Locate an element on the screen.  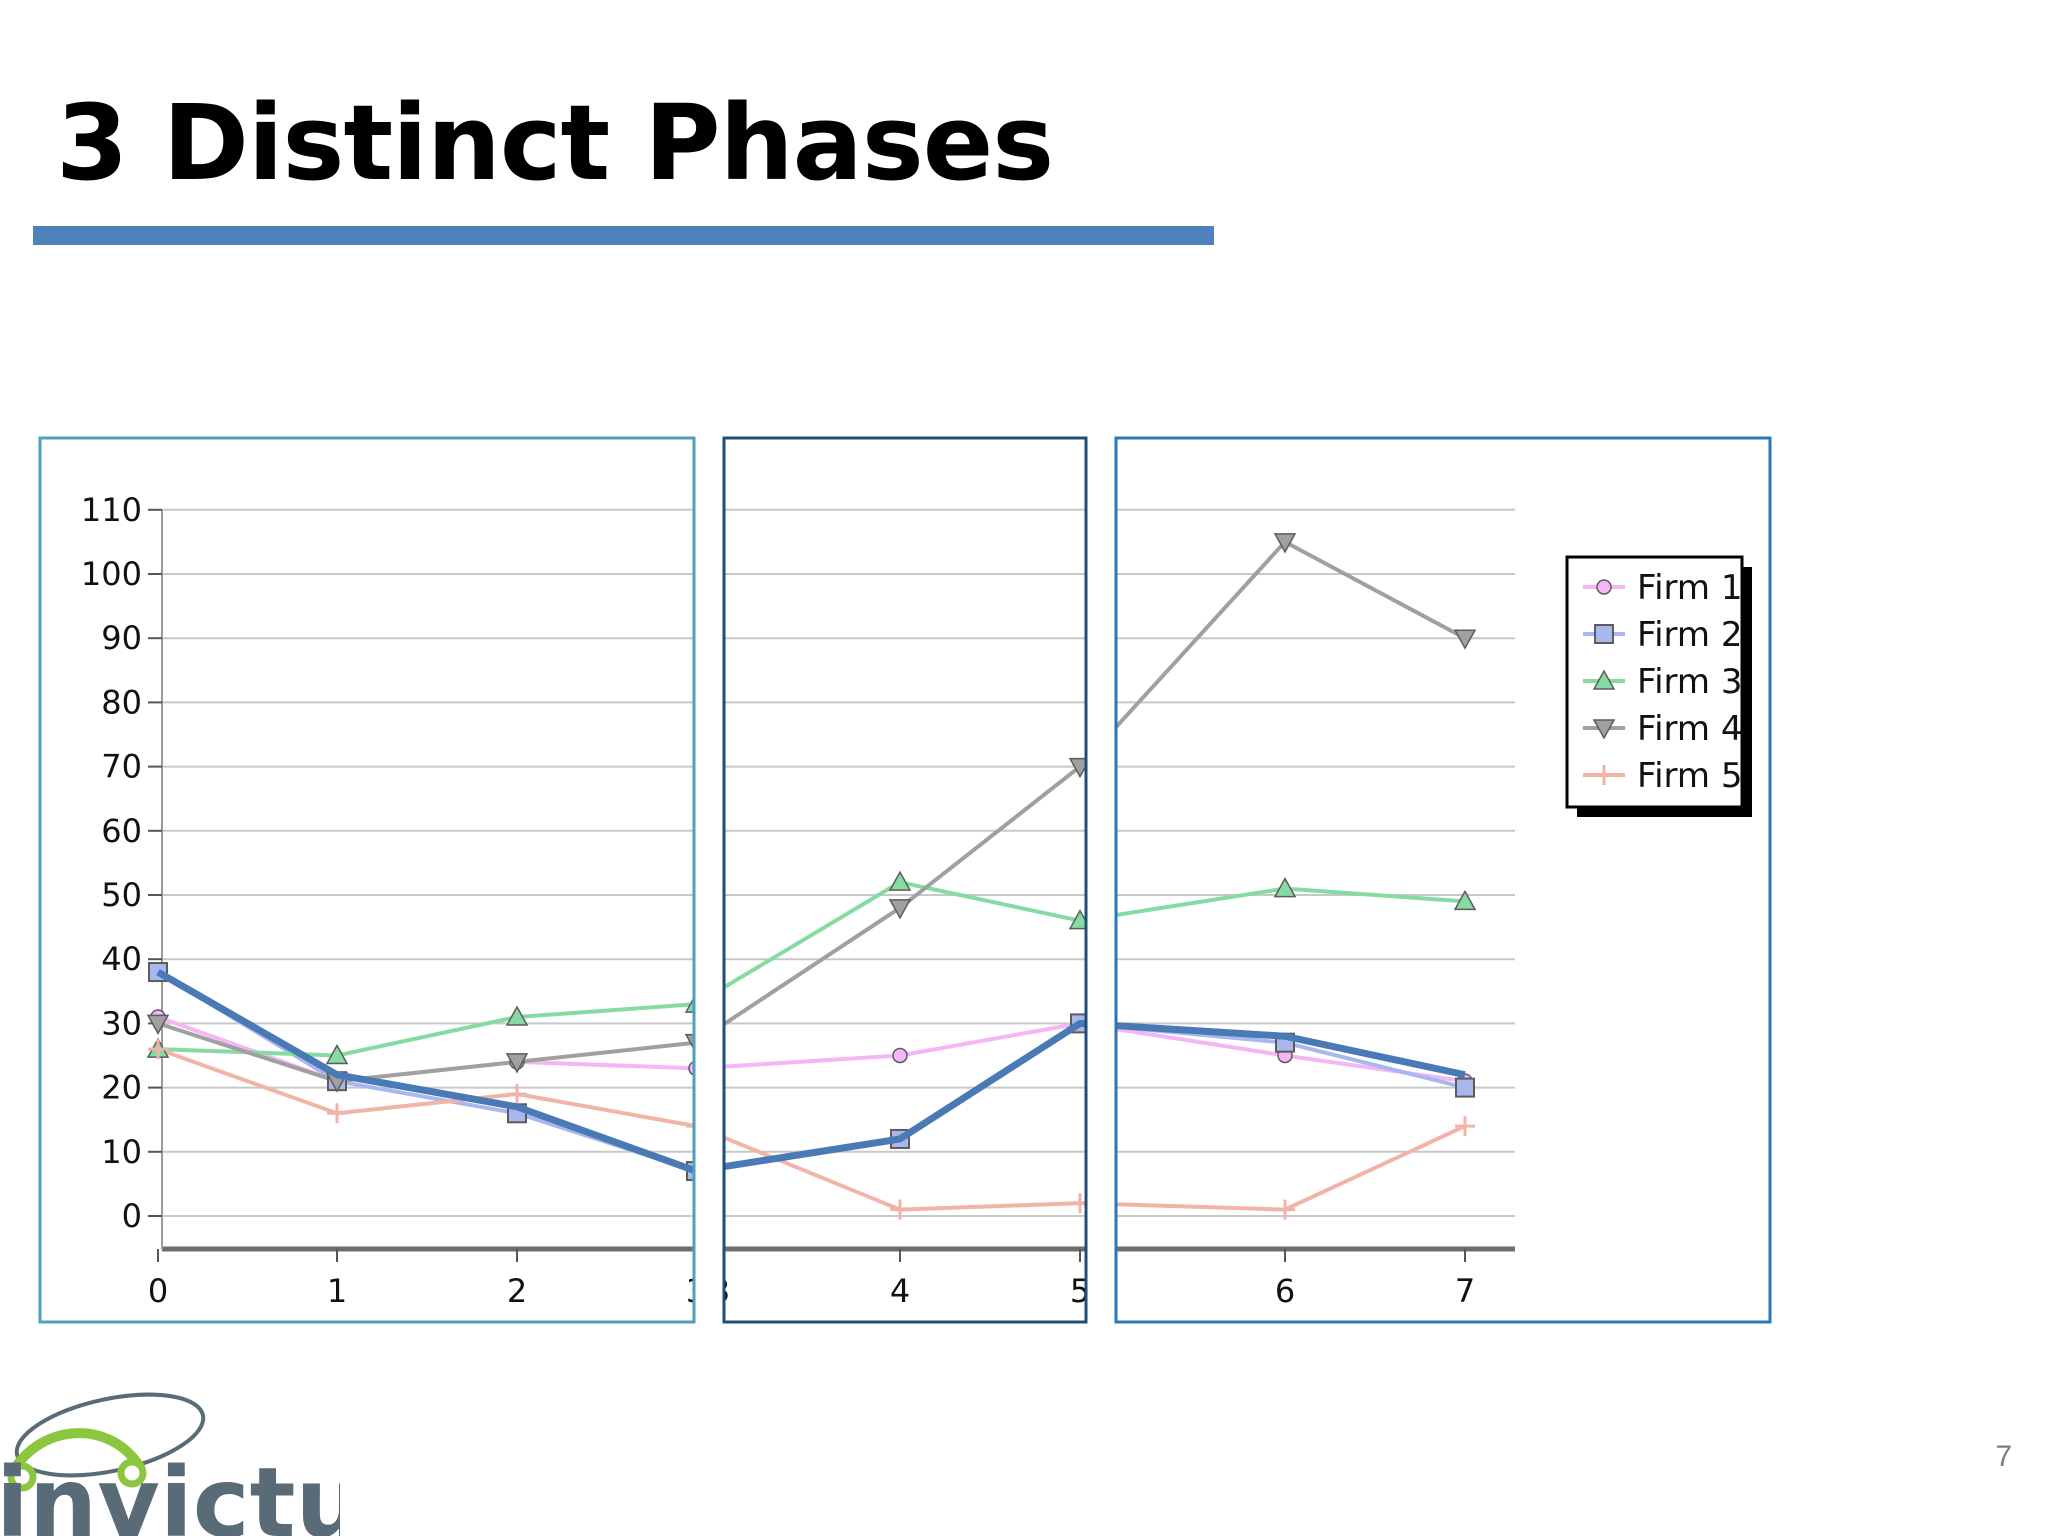
legend-item-firm-1: Firm 1 is located at coordinates (1662, 588).